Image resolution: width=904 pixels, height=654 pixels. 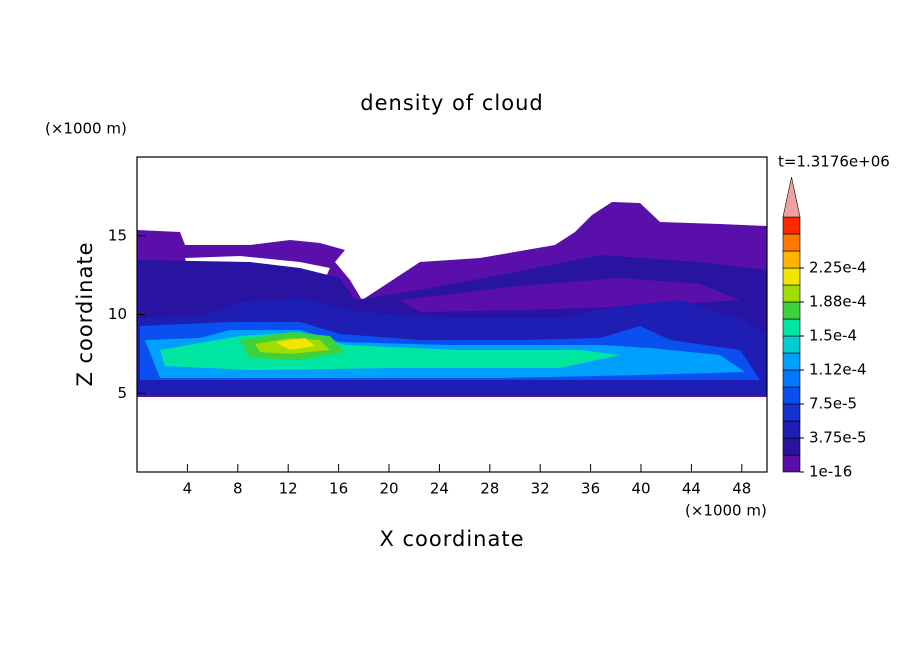 I want to click on x-tick-label: 16, so click(x=338, y=489).